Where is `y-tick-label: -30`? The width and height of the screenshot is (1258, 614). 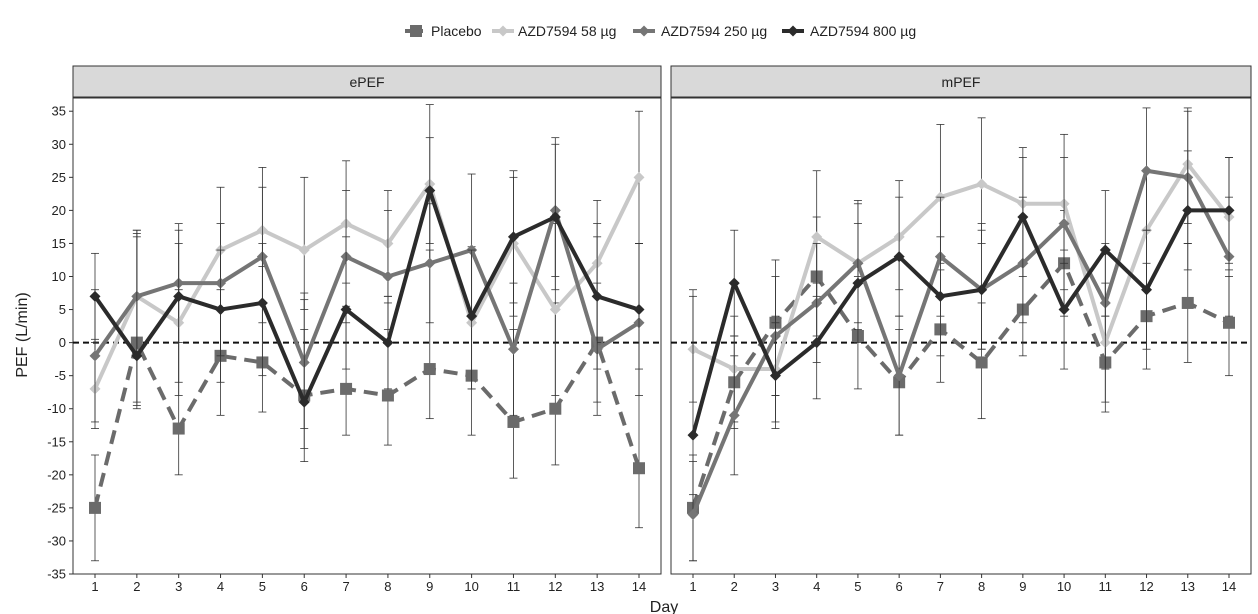 y-tick-label: -30 is located at coordinates (56, 540).